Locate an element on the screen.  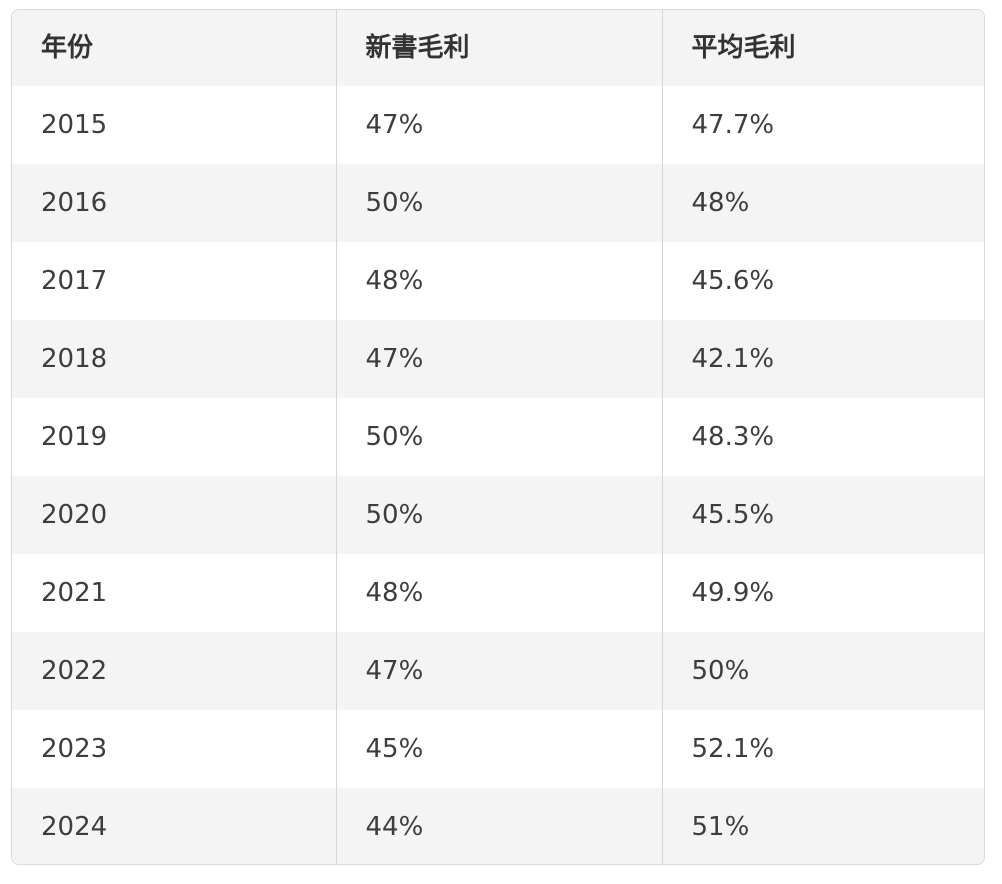
table-row: 2021 48% 49.9% is located at coordinates (498, 593).